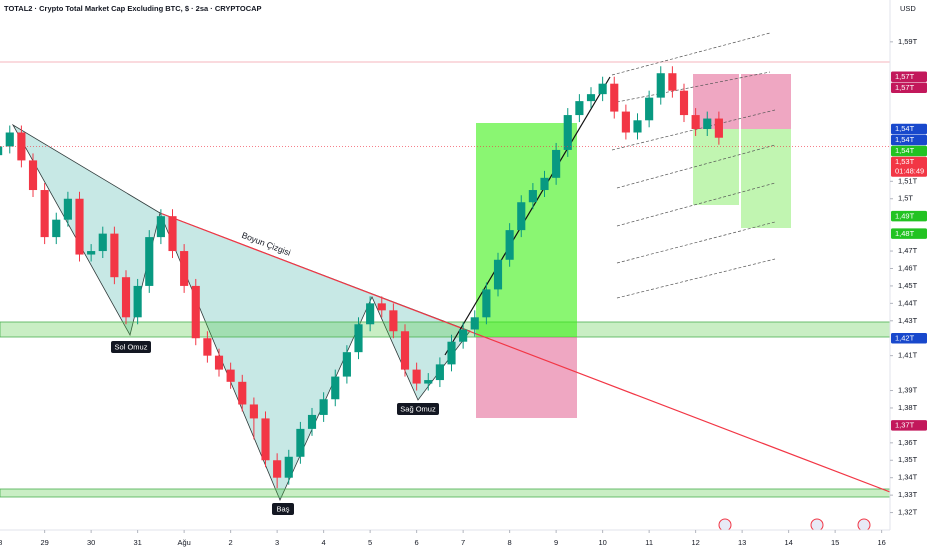 This screenshot has width=932, height=550. I want to click on x-tick-label: 14, so click(788, 542).